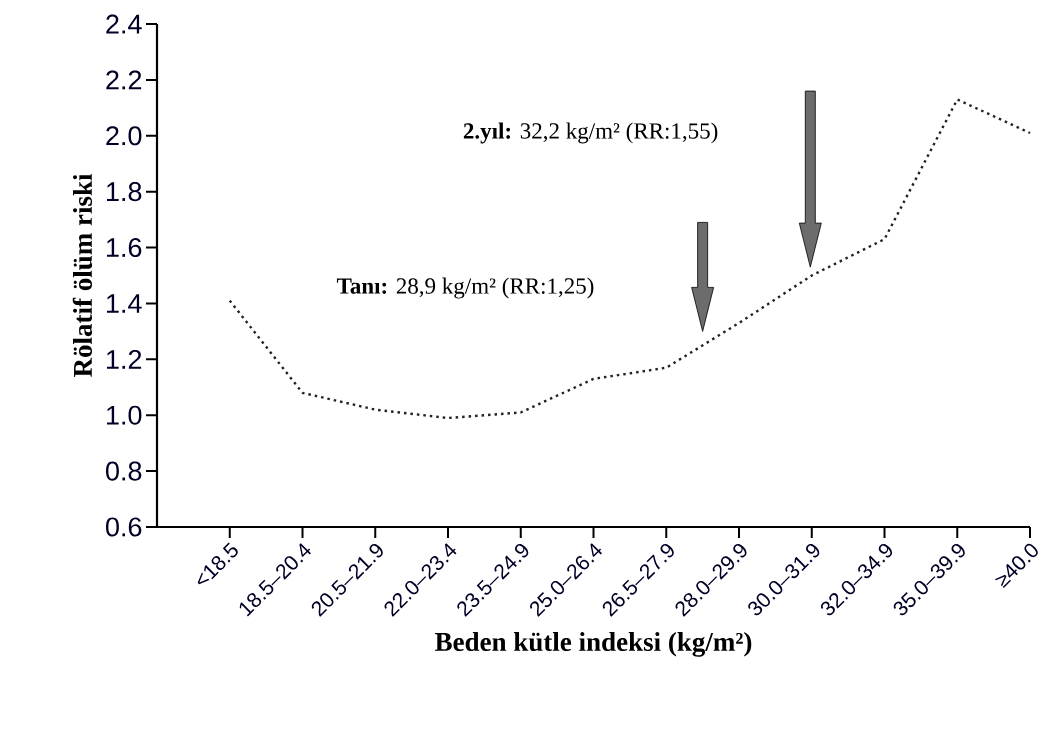  Describe the element at coordinates (123, 471) in the screenshot. I see `y-tick-label: 0.8` at that location.